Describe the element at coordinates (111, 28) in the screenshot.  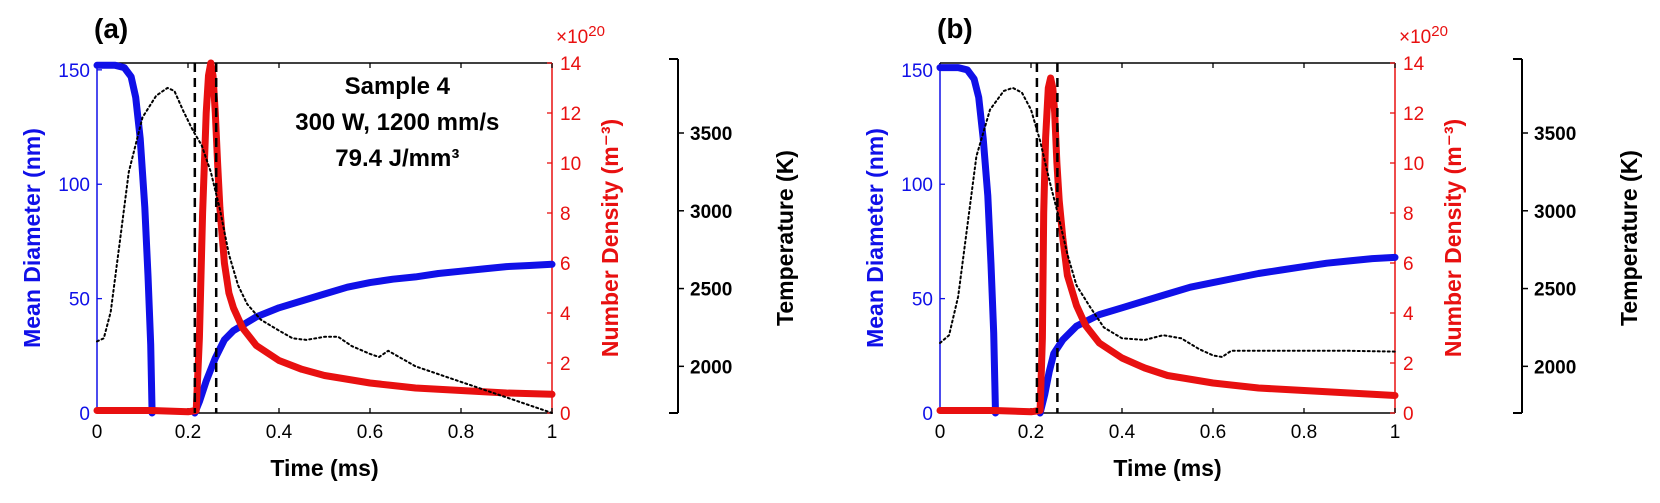
I see `panel-label: (a)` at that location.